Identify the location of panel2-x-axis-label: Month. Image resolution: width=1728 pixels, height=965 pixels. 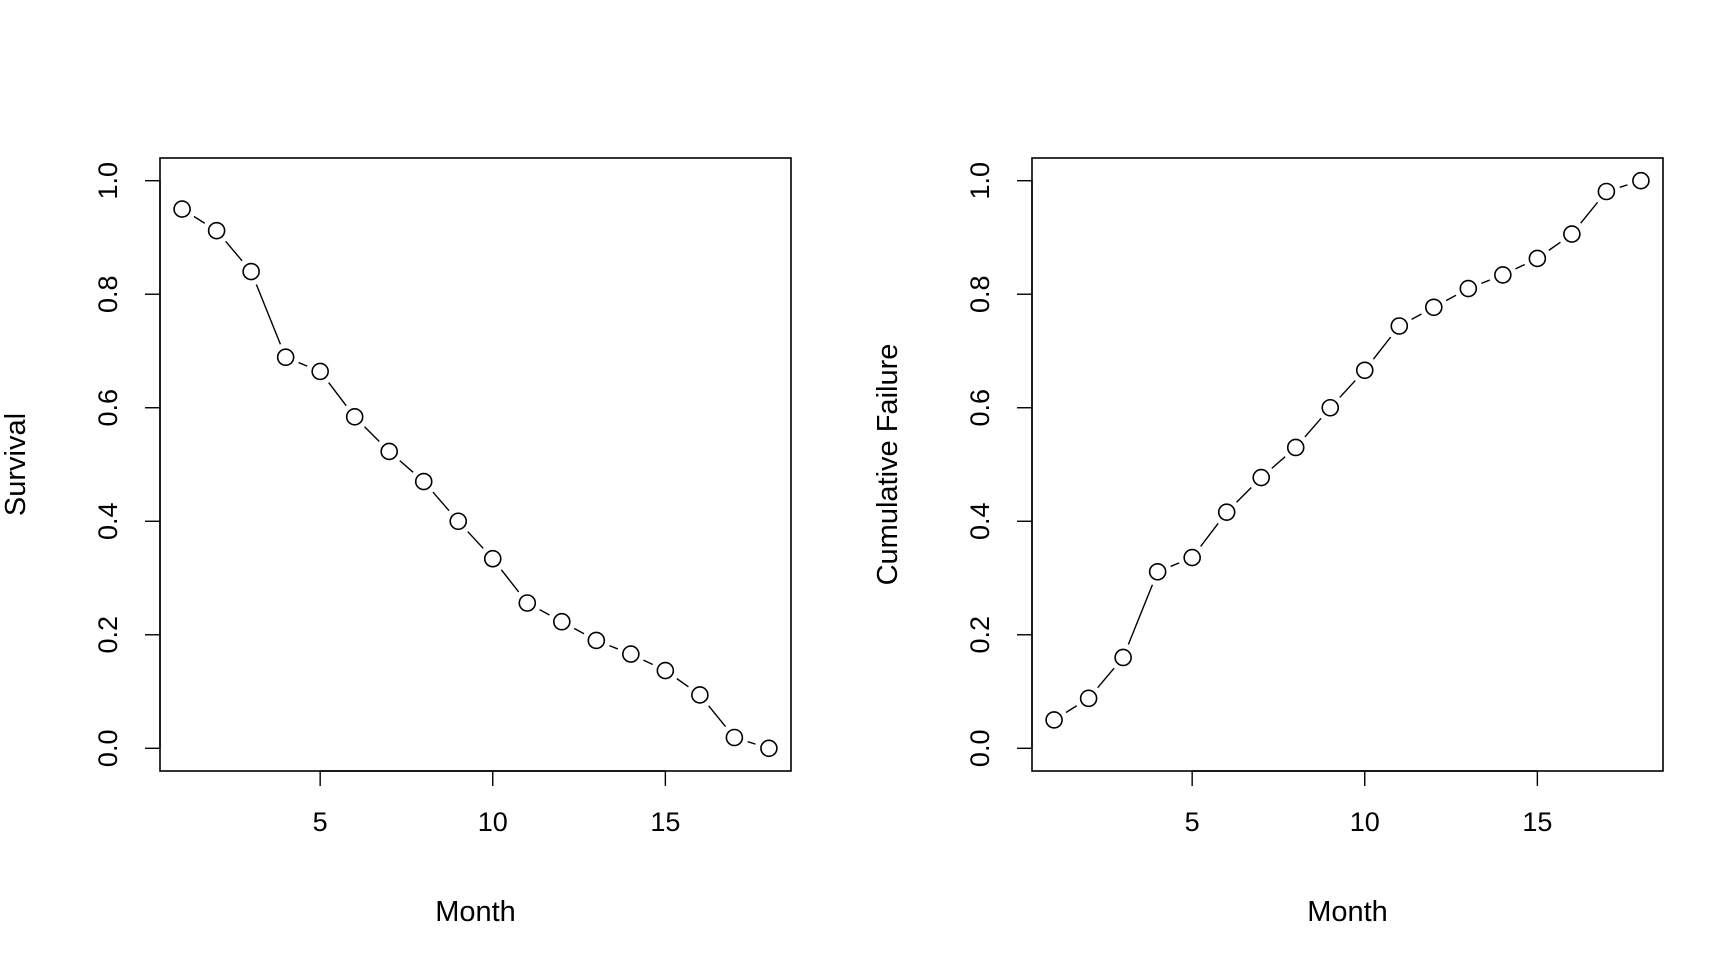
(1347, 912).